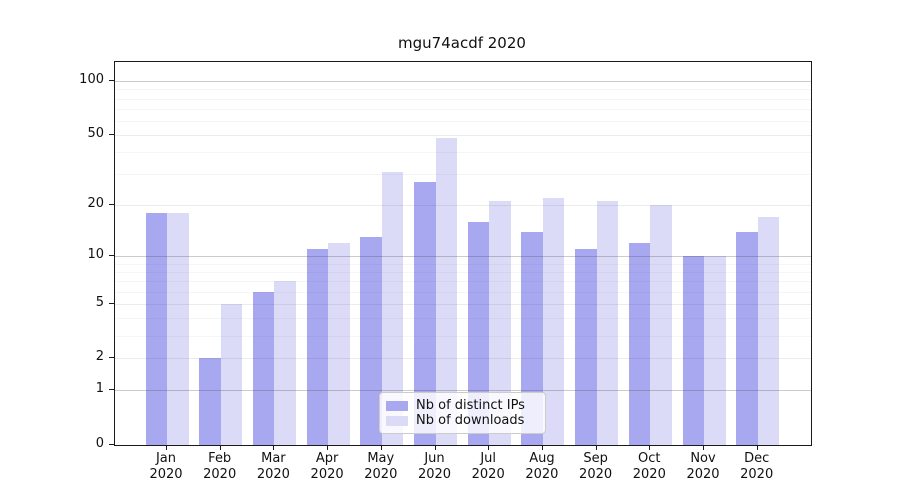  I want to click on y-axis-tick-label: 5, so click(99, 302).